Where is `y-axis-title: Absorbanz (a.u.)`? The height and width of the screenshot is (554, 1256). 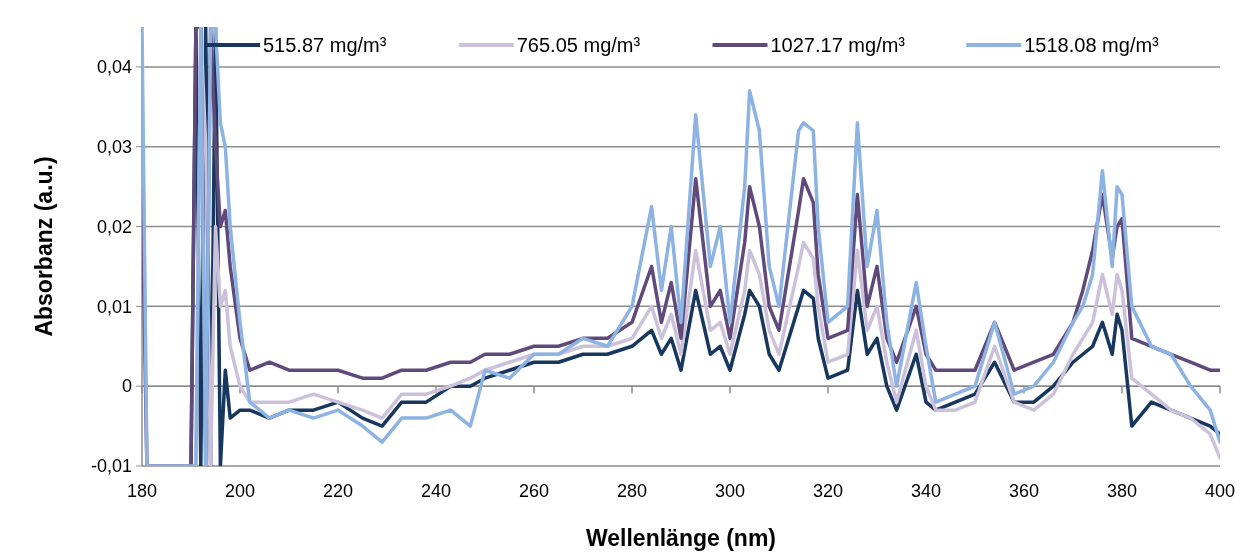 y-axis-title: Absorbanz (a.u.) is located at coordinates (44, 246).